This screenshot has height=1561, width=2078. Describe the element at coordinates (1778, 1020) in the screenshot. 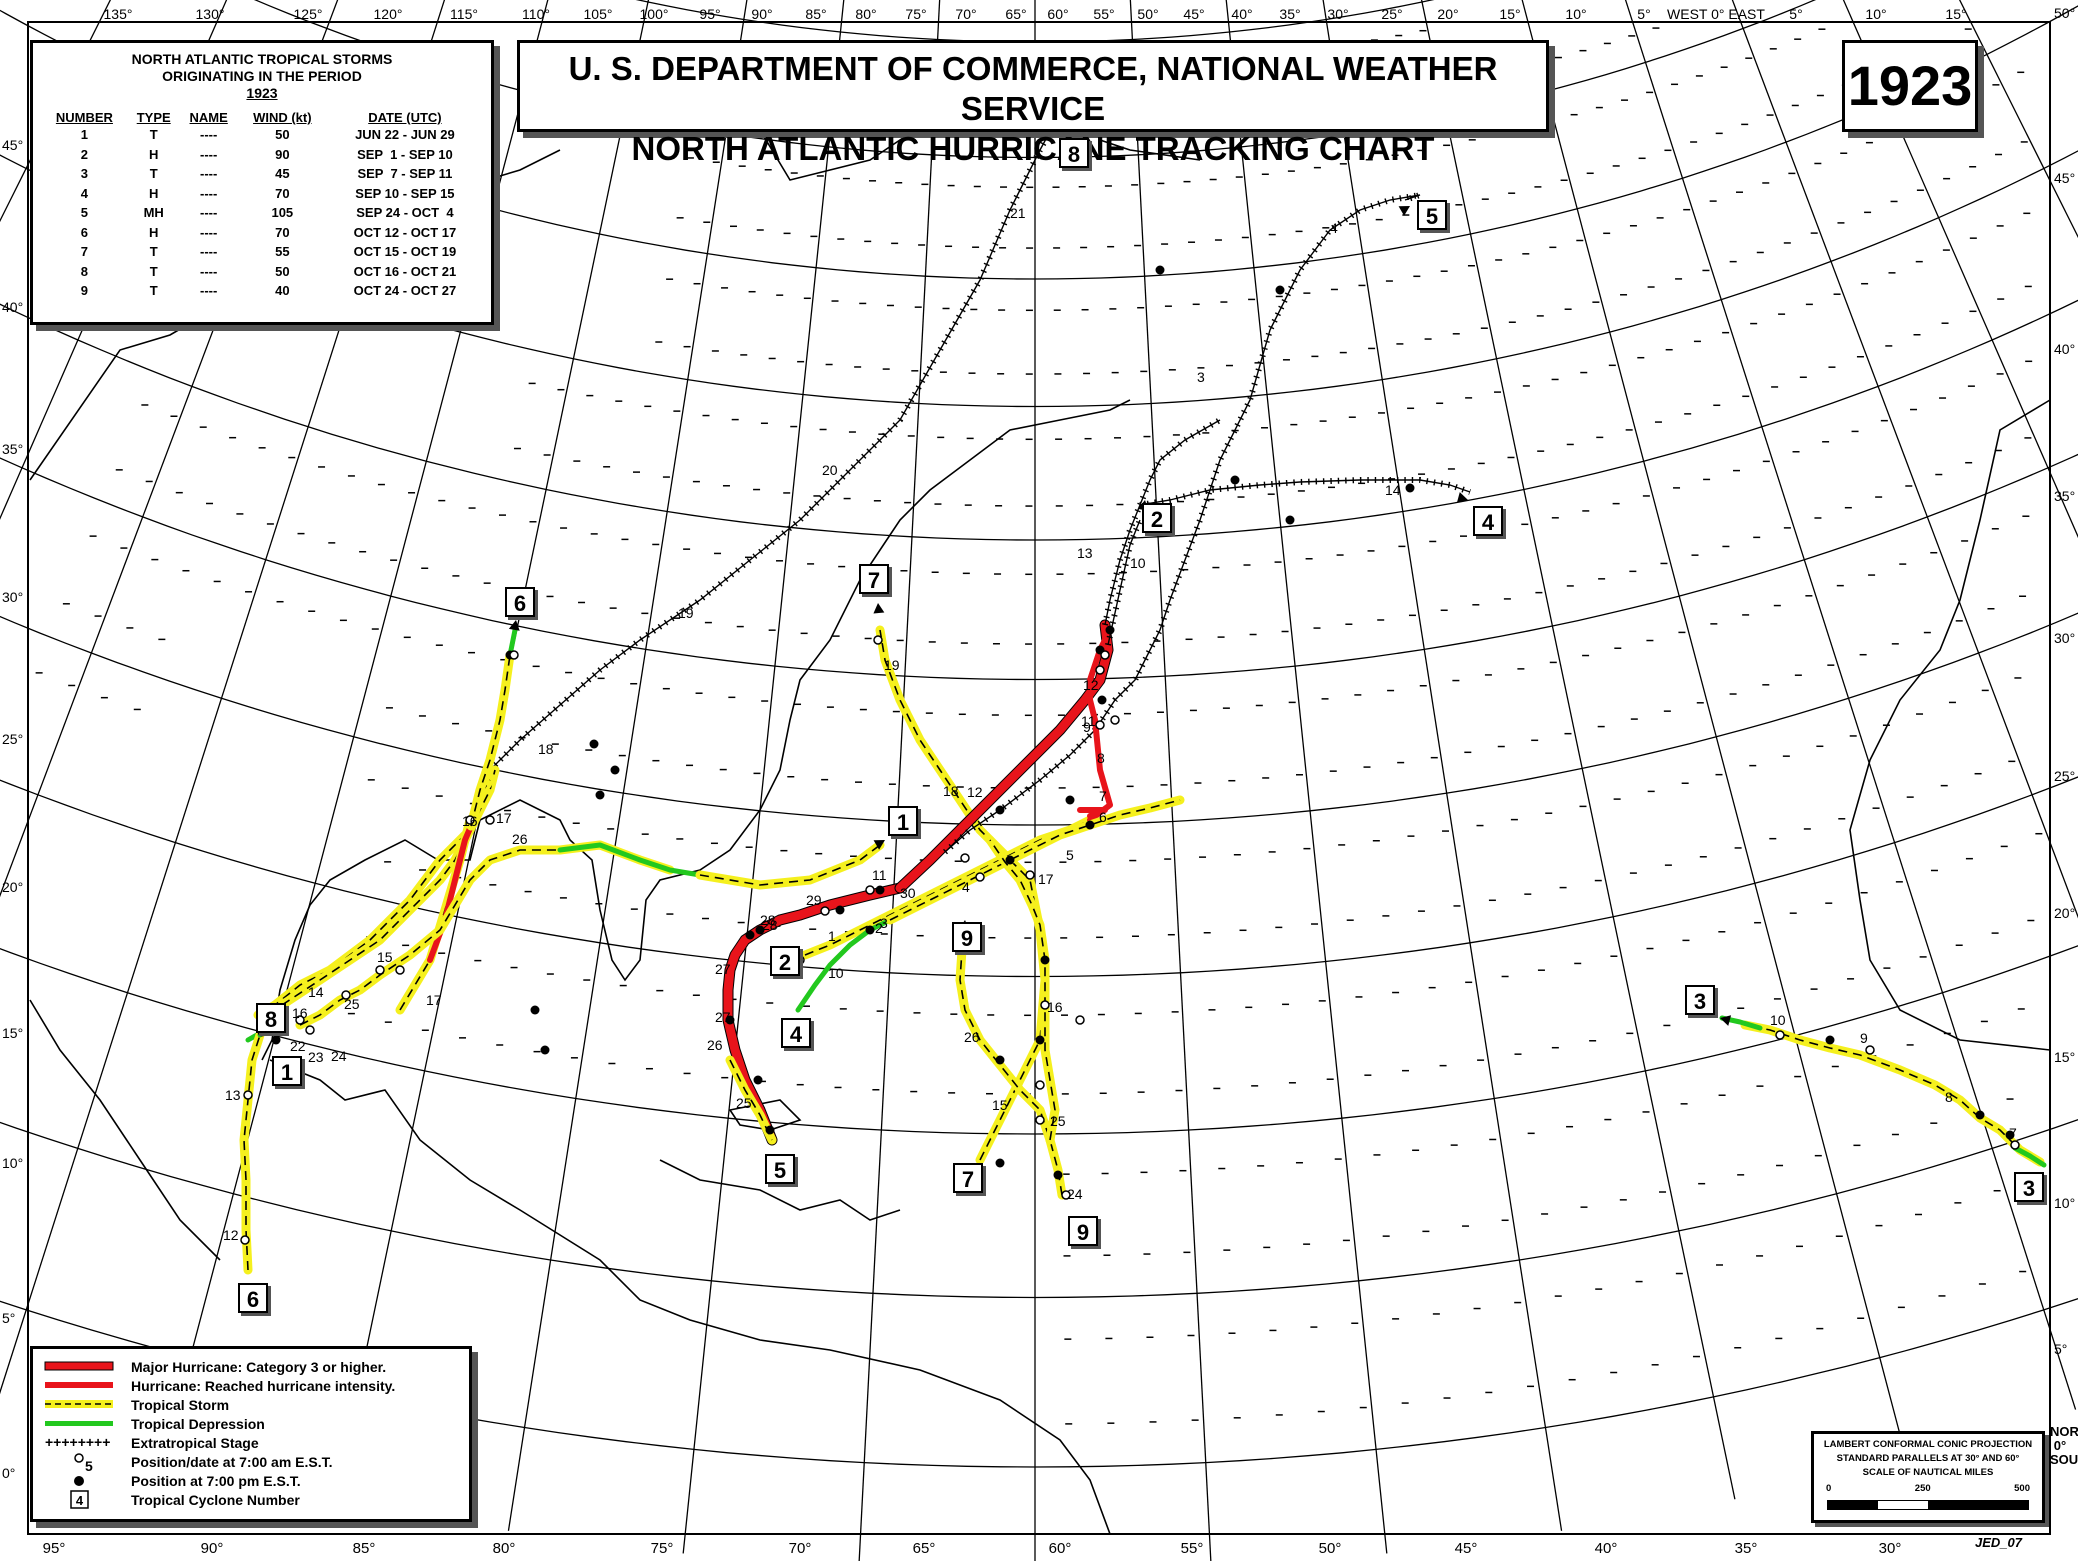

I see `date-label: 10` at that location.